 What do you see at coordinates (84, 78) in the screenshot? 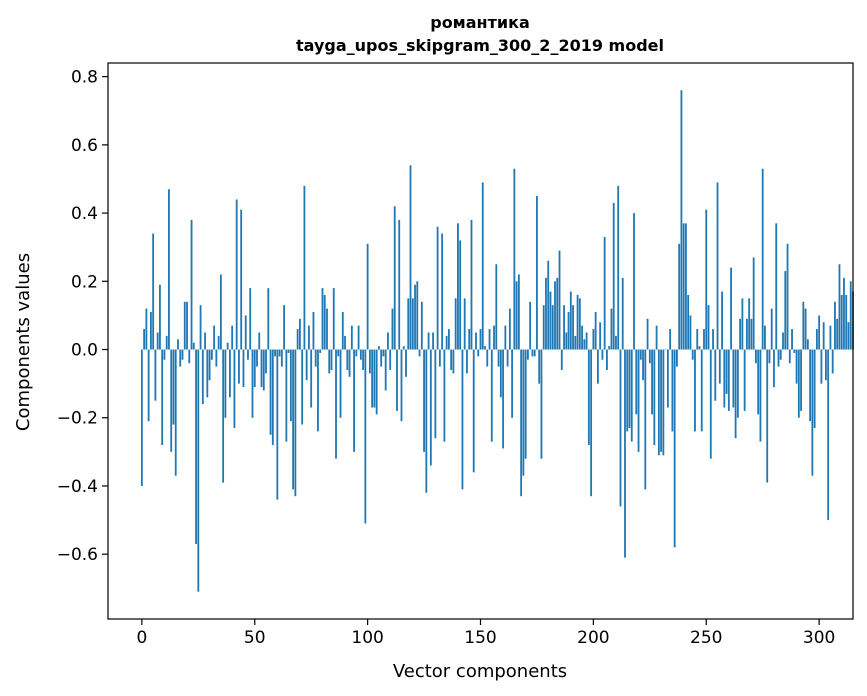
I see `y-tick-label: 0.8` at bounding box center [84, 78].